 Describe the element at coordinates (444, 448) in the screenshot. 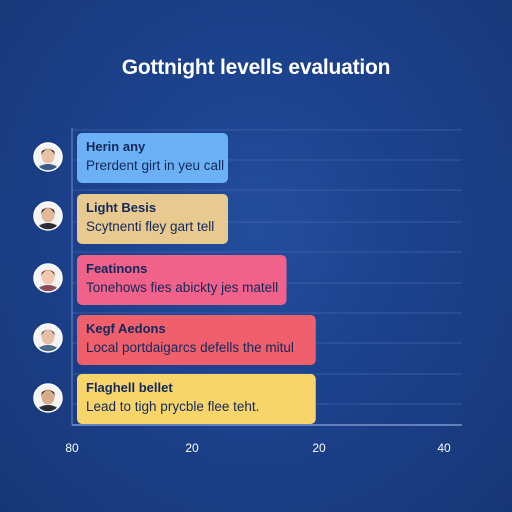

I see `x-tick-label: 40` at that location.